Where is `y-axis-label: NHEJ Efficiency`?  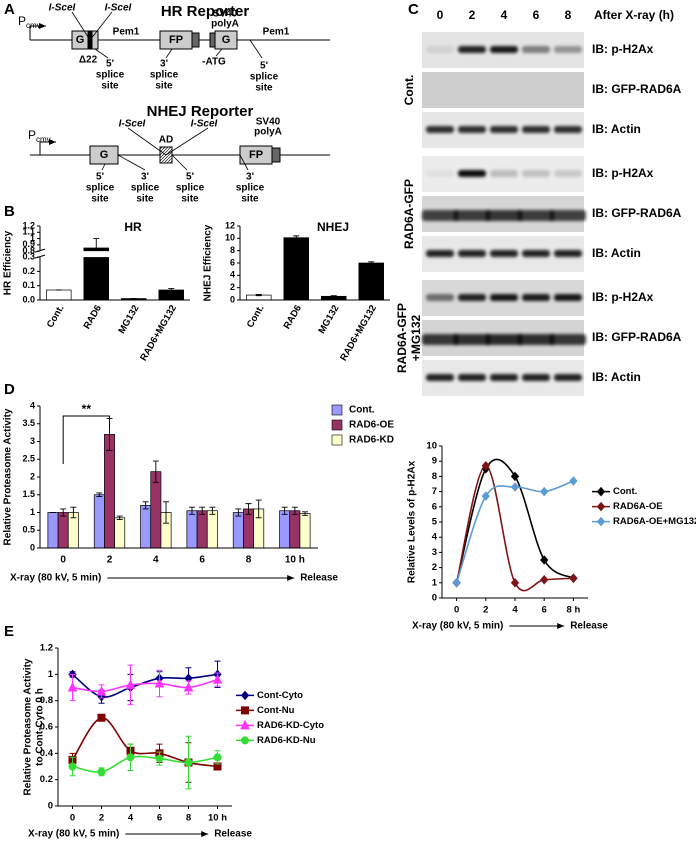 y-axis-label: NHEJ Efficiency is located at coordinates (208, 262).